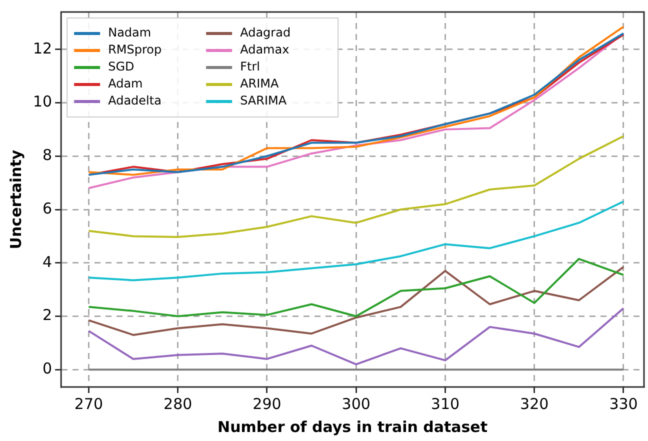 This screenshot has height=441, width=648. Describe the element at coordinates (47, 155) in the screenshot. I see `y-tick-label: 8` at that location.